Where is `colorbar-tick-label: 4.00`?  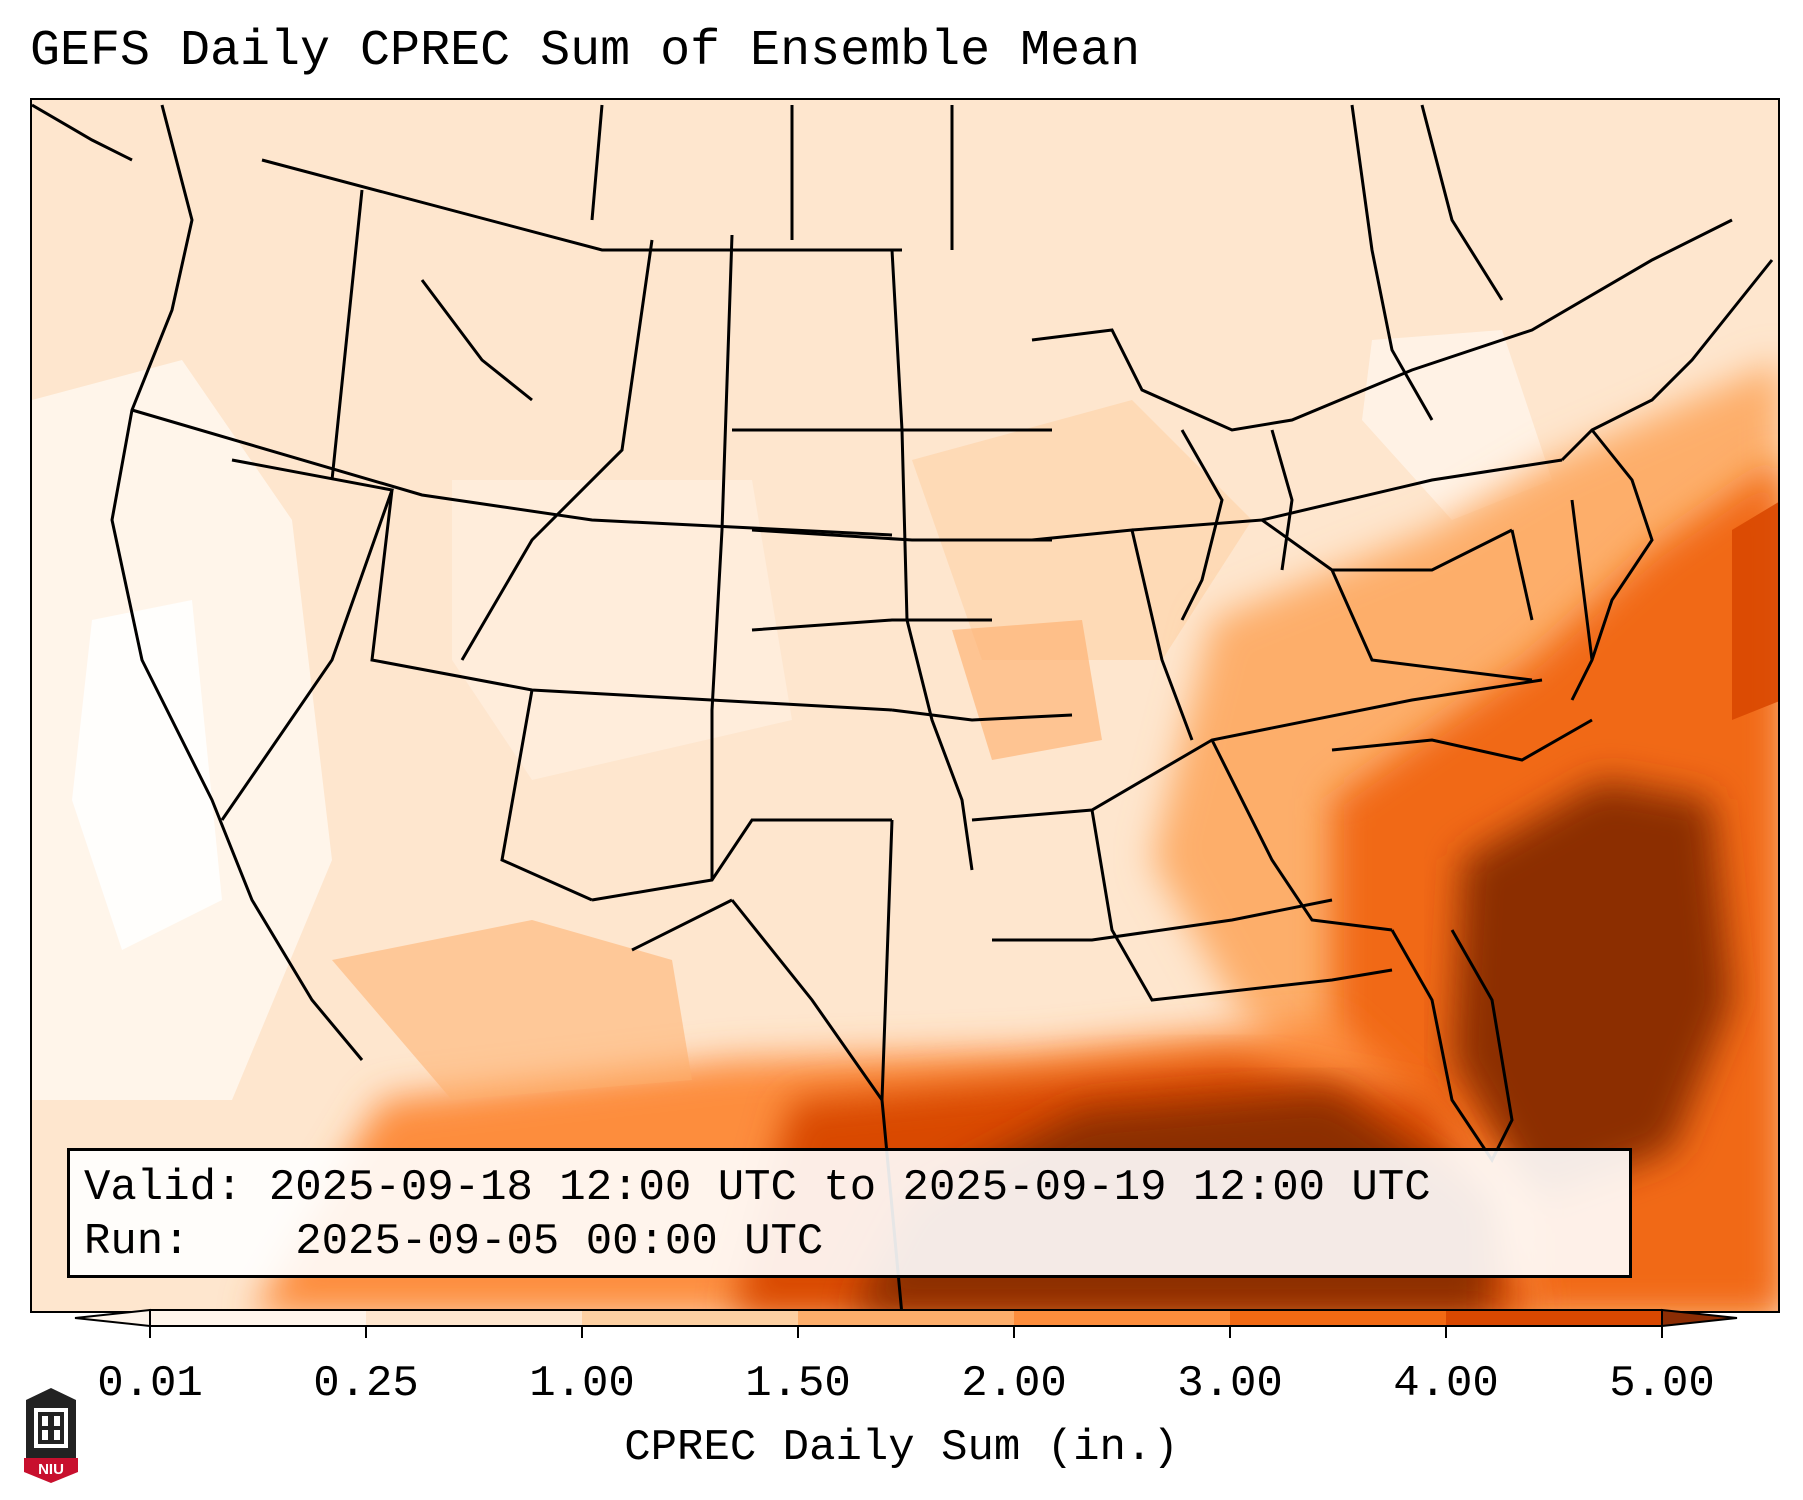
colorbar-tick-label: 4.00 is located at coordinates (1446, 1384).